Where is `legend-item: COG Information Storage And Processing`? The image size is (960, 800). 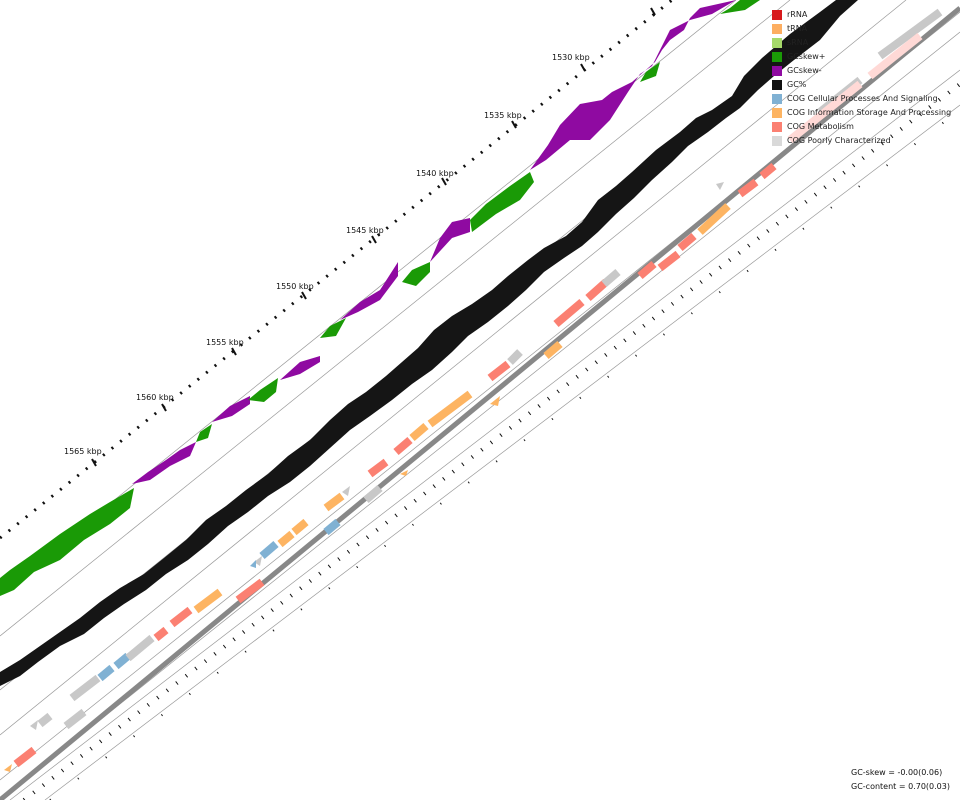 legend-item: COG Information Storage And Processing is located at coordinates (861, 113).